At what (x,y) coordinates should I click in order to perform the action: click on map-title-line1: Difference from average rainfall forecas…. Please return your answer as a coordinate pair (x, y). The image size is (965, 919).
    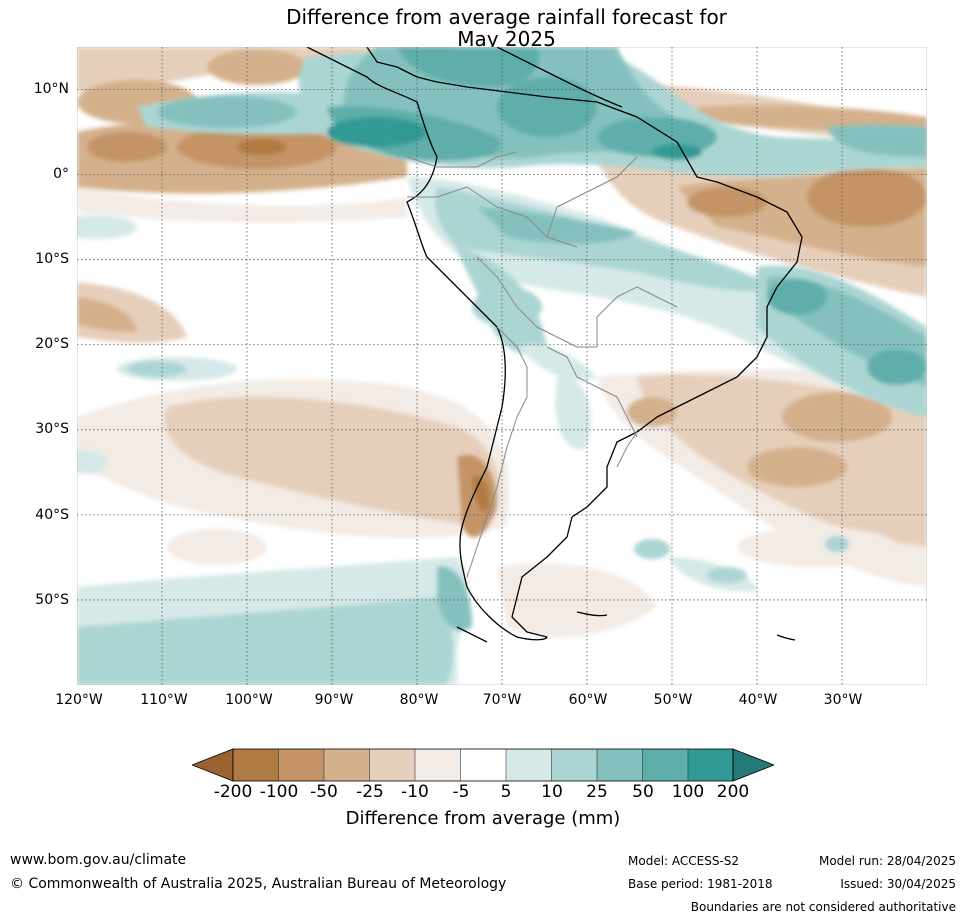
    Looking at the image, I should click on (506, 17).